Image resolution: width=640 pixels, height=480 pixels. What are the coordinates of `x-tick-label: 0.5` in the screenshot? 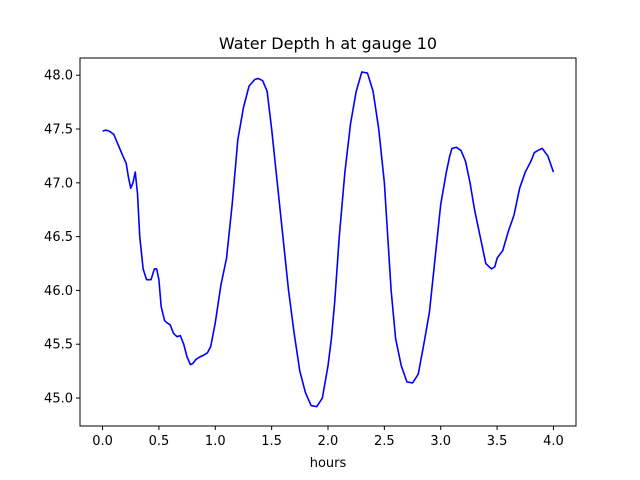 It's located at (159, 441).